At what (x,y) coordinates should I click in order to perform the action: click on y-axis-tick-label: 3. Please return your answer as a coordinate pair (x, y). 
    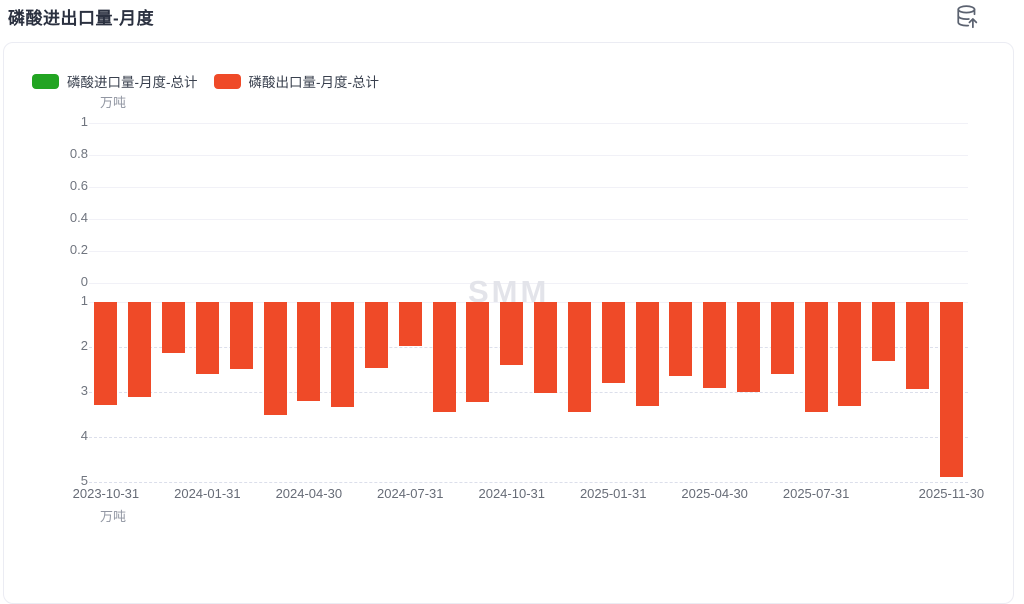
    Looking at the image, I should click on (84, 390).